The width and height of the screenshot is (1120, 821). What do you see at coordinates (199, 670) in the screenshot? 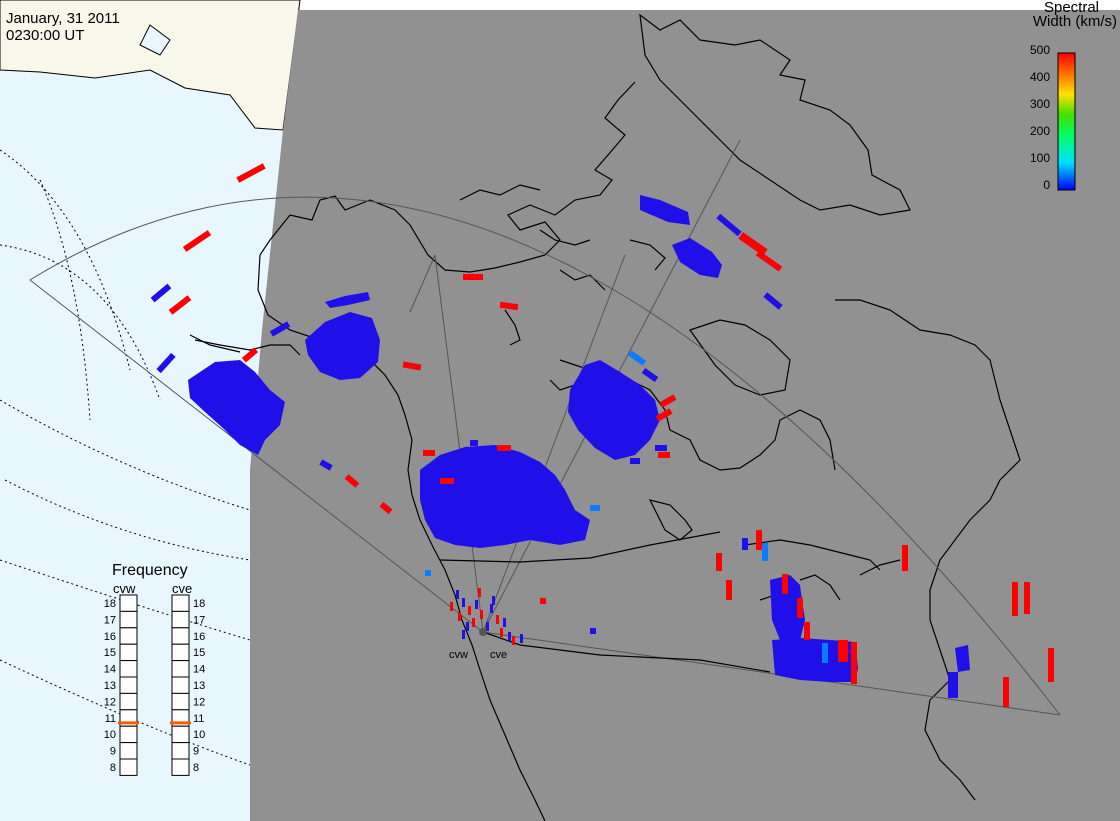
I see `frequency-tick-label: 14` at bounding box center [199, 670].